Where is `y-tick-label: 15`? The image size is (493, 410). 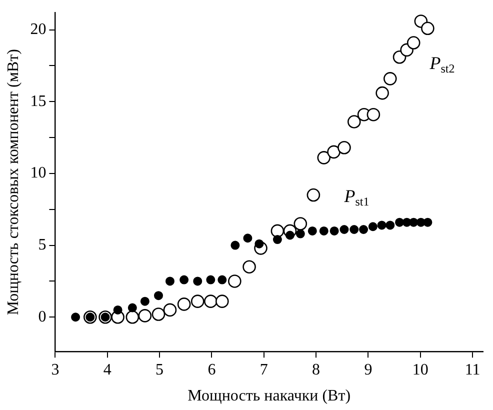 y-tick-label: 15 is located at coordinates (38, 101).